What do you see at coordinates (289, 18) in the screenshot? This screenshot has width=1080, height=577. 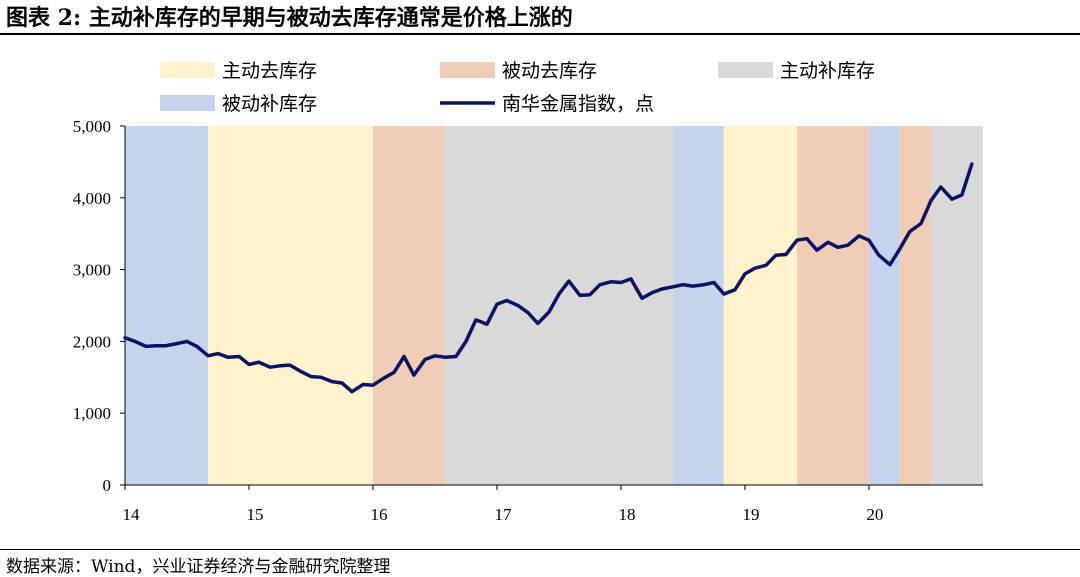 I see `figure-title: 图表 2: 主动补库存的早期与被动去库存通常是价格上涨的` at bounding box center [289, 18].